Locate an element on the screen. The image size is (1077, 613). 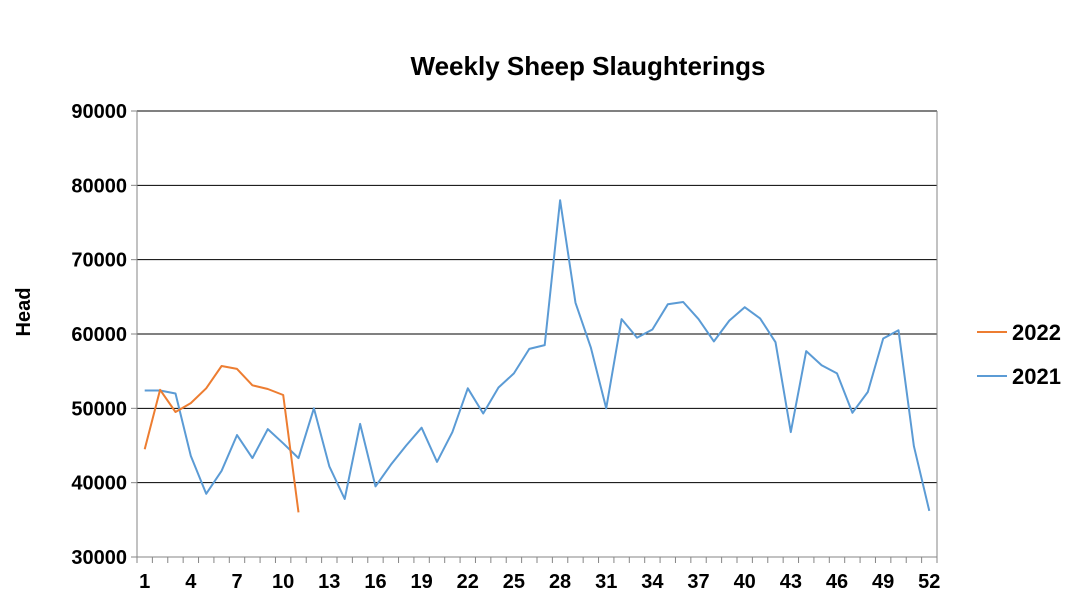
x-tick-label: 13 is located at coordinates (329, 582).